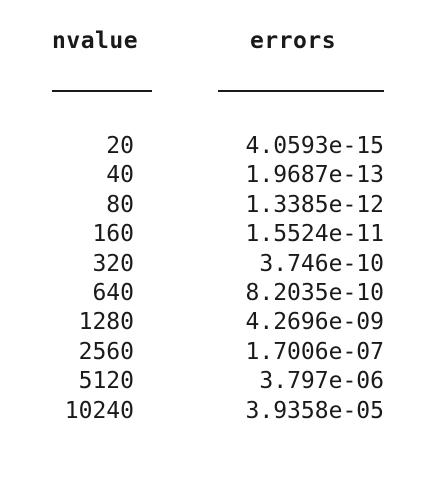 Image resolution: width=434 pixels, height=499 pixels. Describe the element at coordinates (314, 175) in the screenshot. I see `errors-cell: 1.9687e-13` at that location.